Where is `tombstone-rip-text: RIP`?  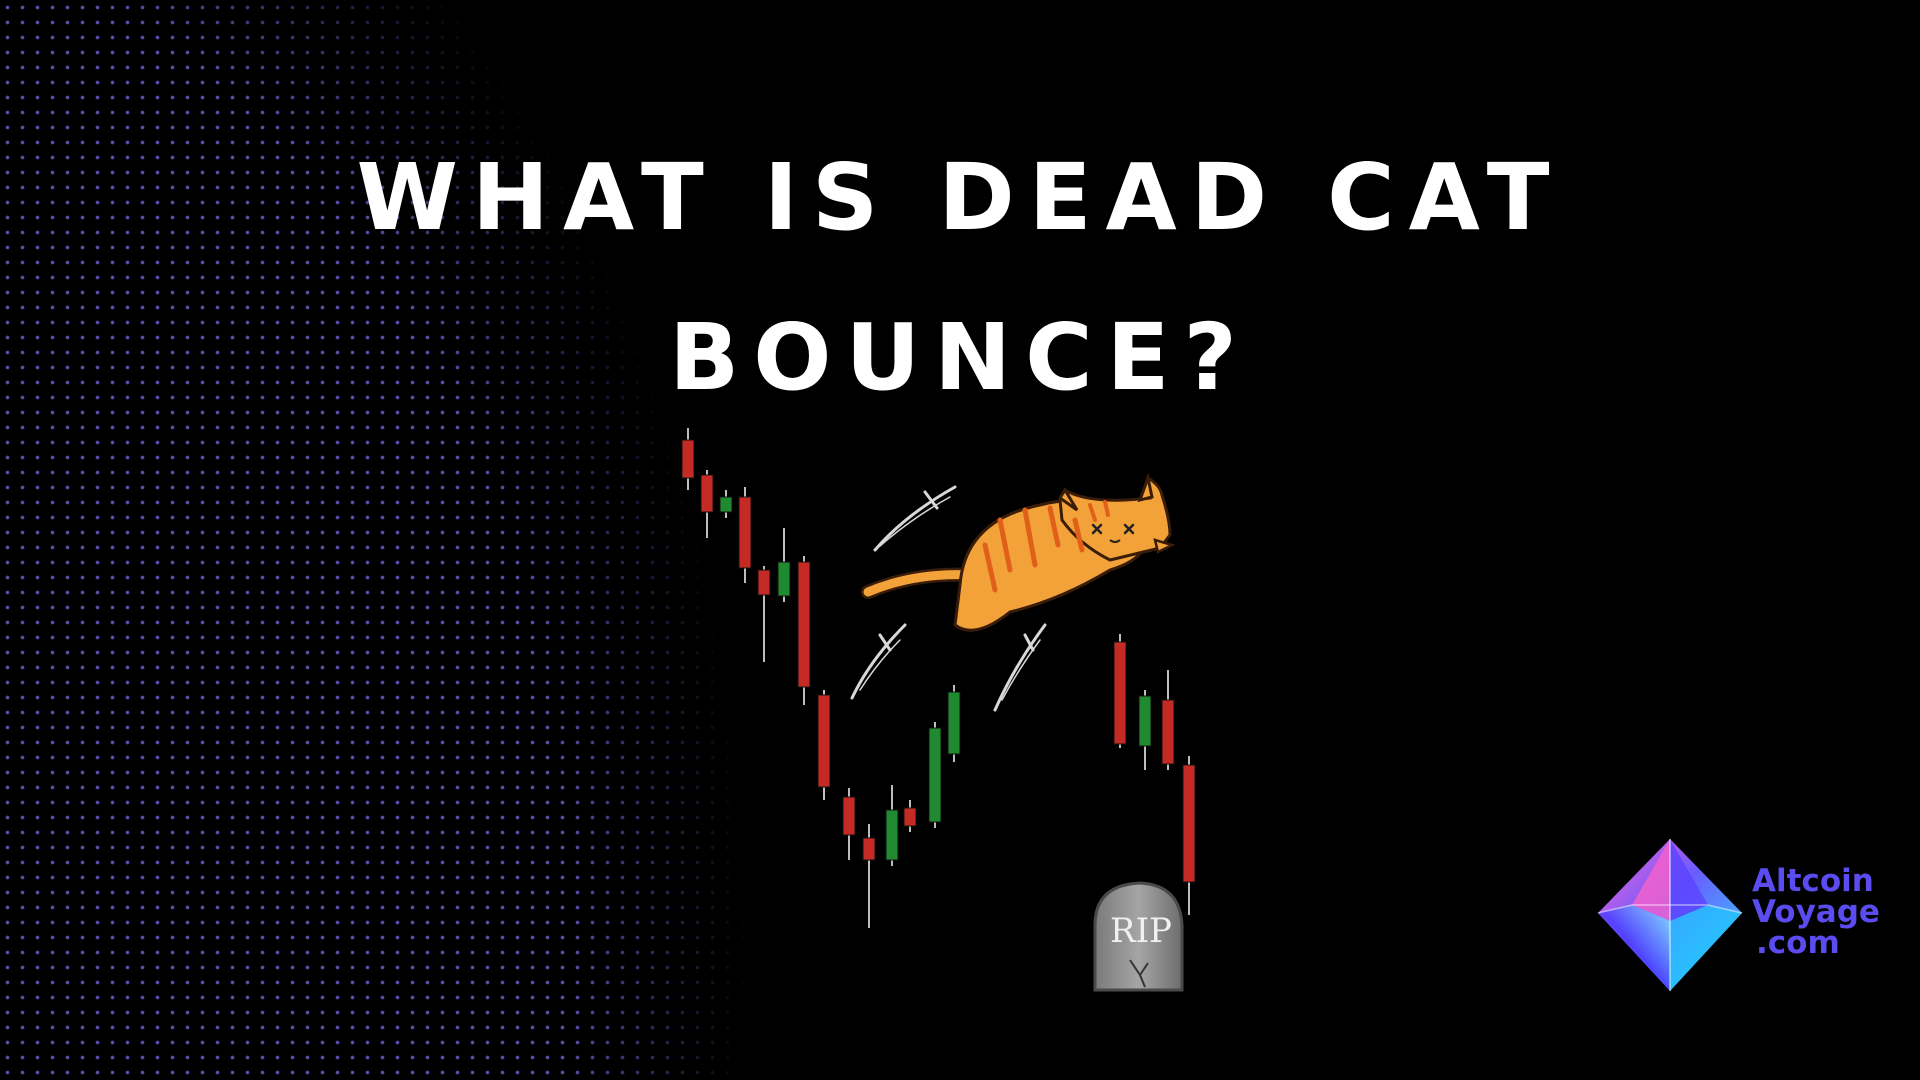 tombstone-rip-text: RIP is located at coordinates (1141, 931).